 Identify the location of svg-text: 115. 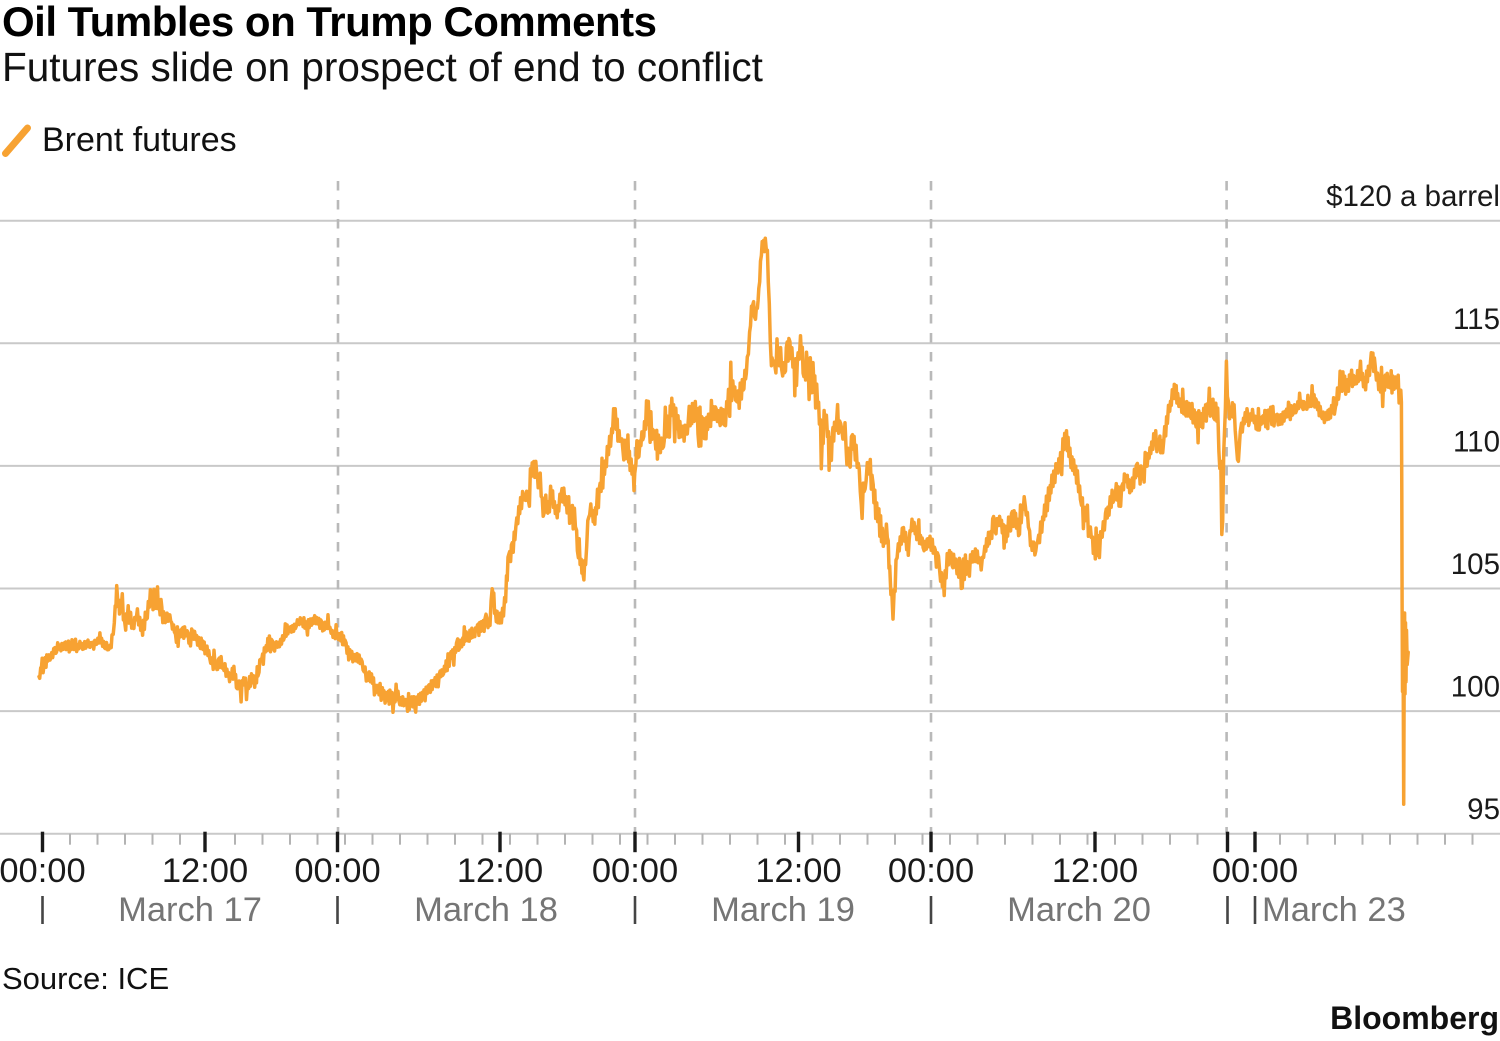
(1476, 319).